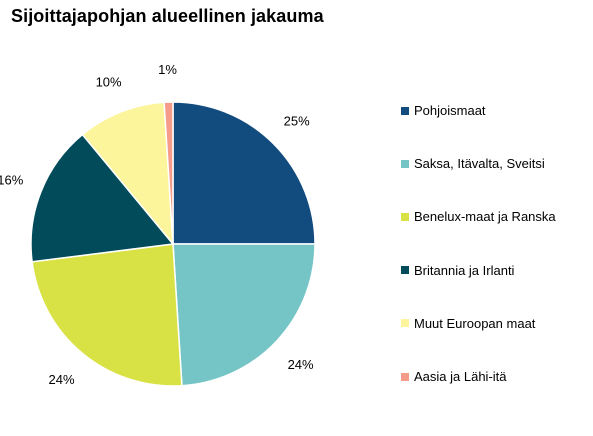 Image resolution: width=593 pixels, height=436 pixels. I want to click on data-label-4: 10%, so click(109, 81).